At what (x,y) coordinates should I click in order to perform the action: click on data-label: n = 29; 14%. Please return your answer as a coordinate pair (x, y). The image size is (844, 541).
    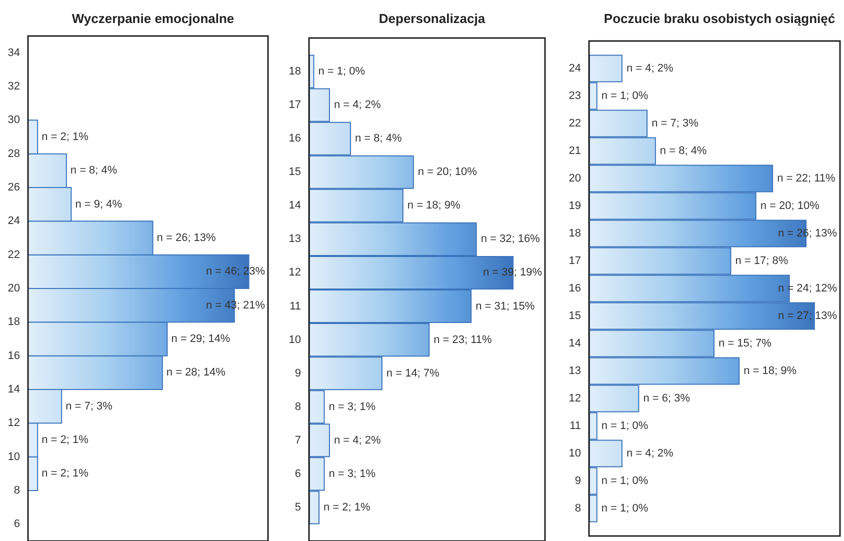
    Looking at the image, I should click on (200, 339).